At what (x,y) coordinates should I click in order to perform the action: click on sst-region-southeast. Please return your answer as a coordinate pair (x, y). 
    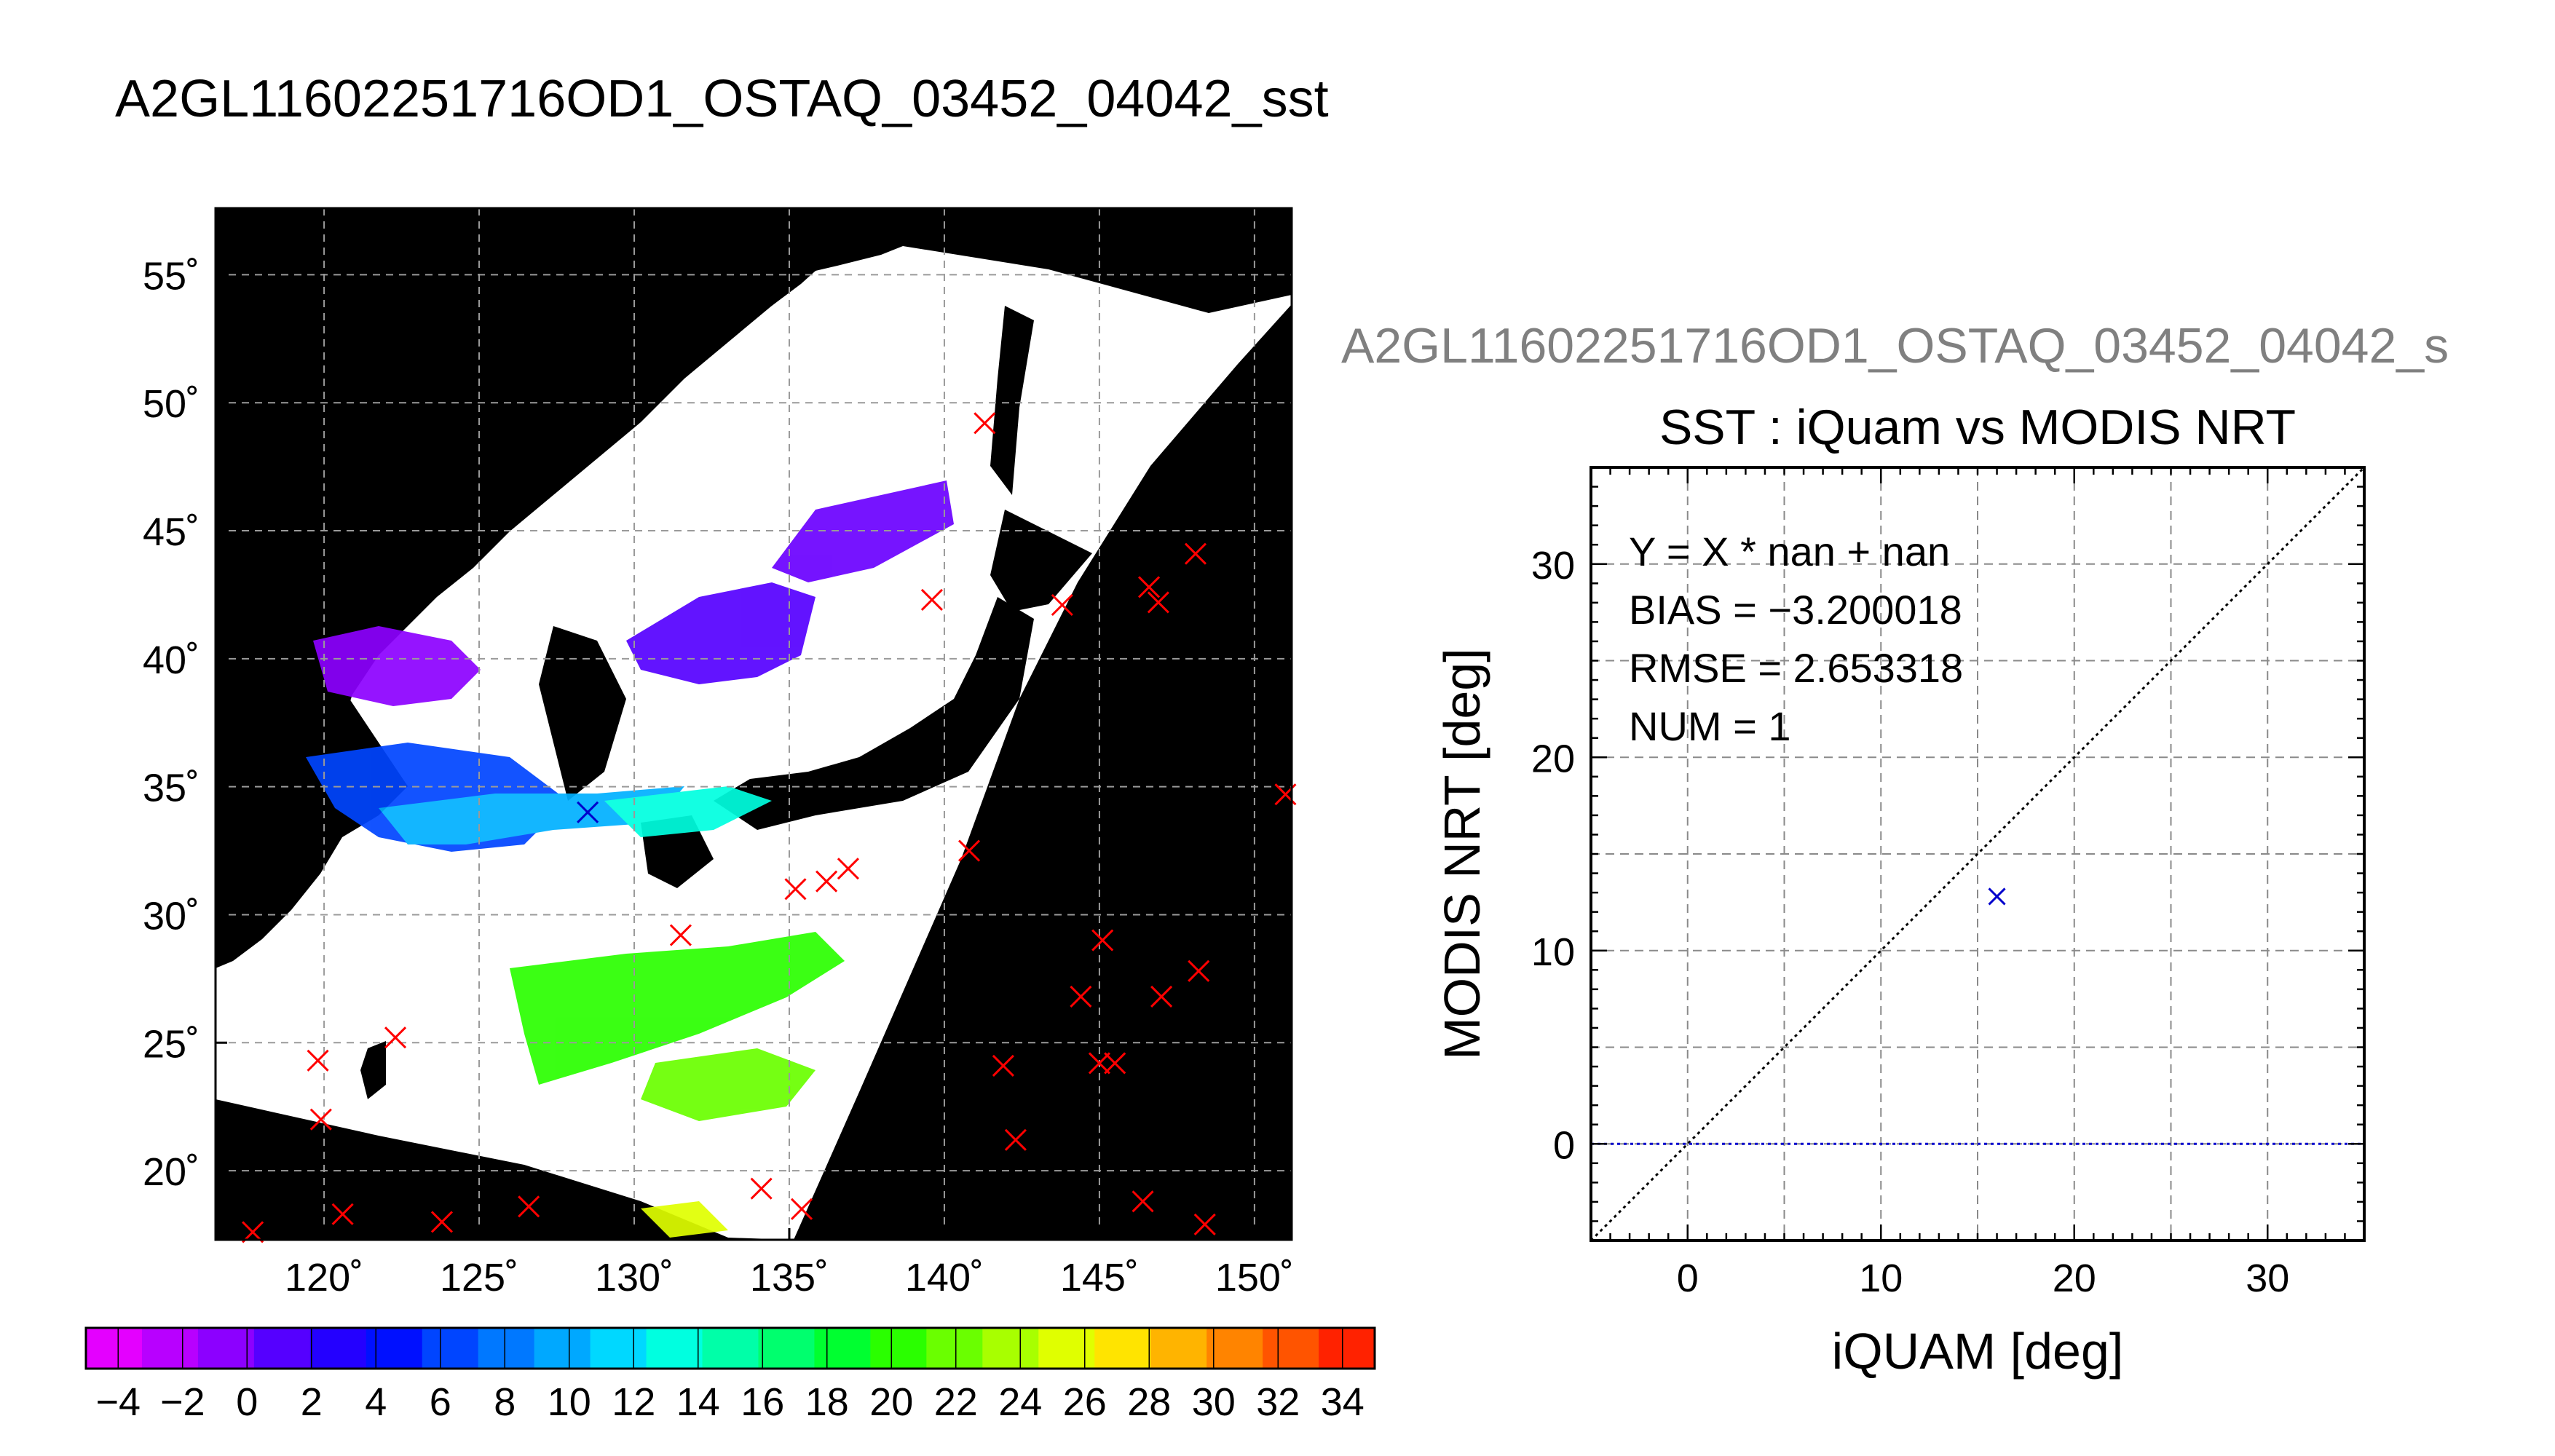
    Looking at the image, I should click on (728, 1084).